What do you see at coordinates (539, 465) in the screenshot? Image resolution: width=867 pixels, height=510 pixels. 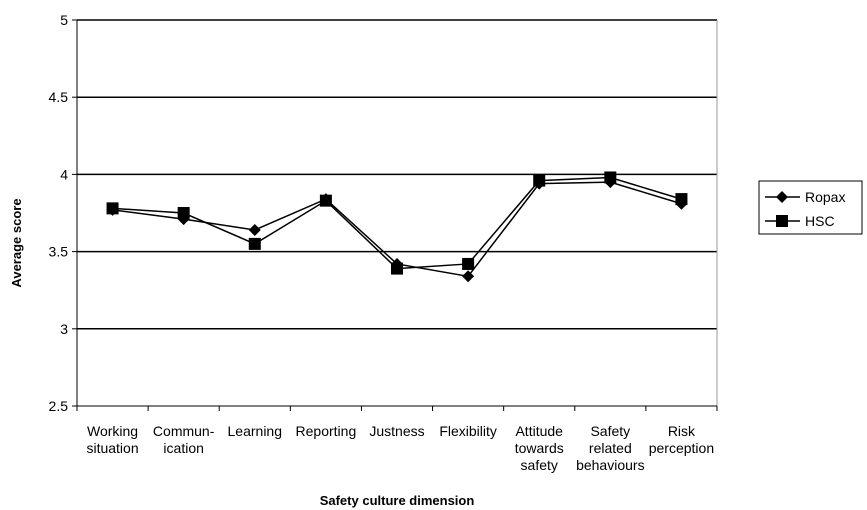 I see `x-tick-label-line: safety` at bounding box center [539, 465].